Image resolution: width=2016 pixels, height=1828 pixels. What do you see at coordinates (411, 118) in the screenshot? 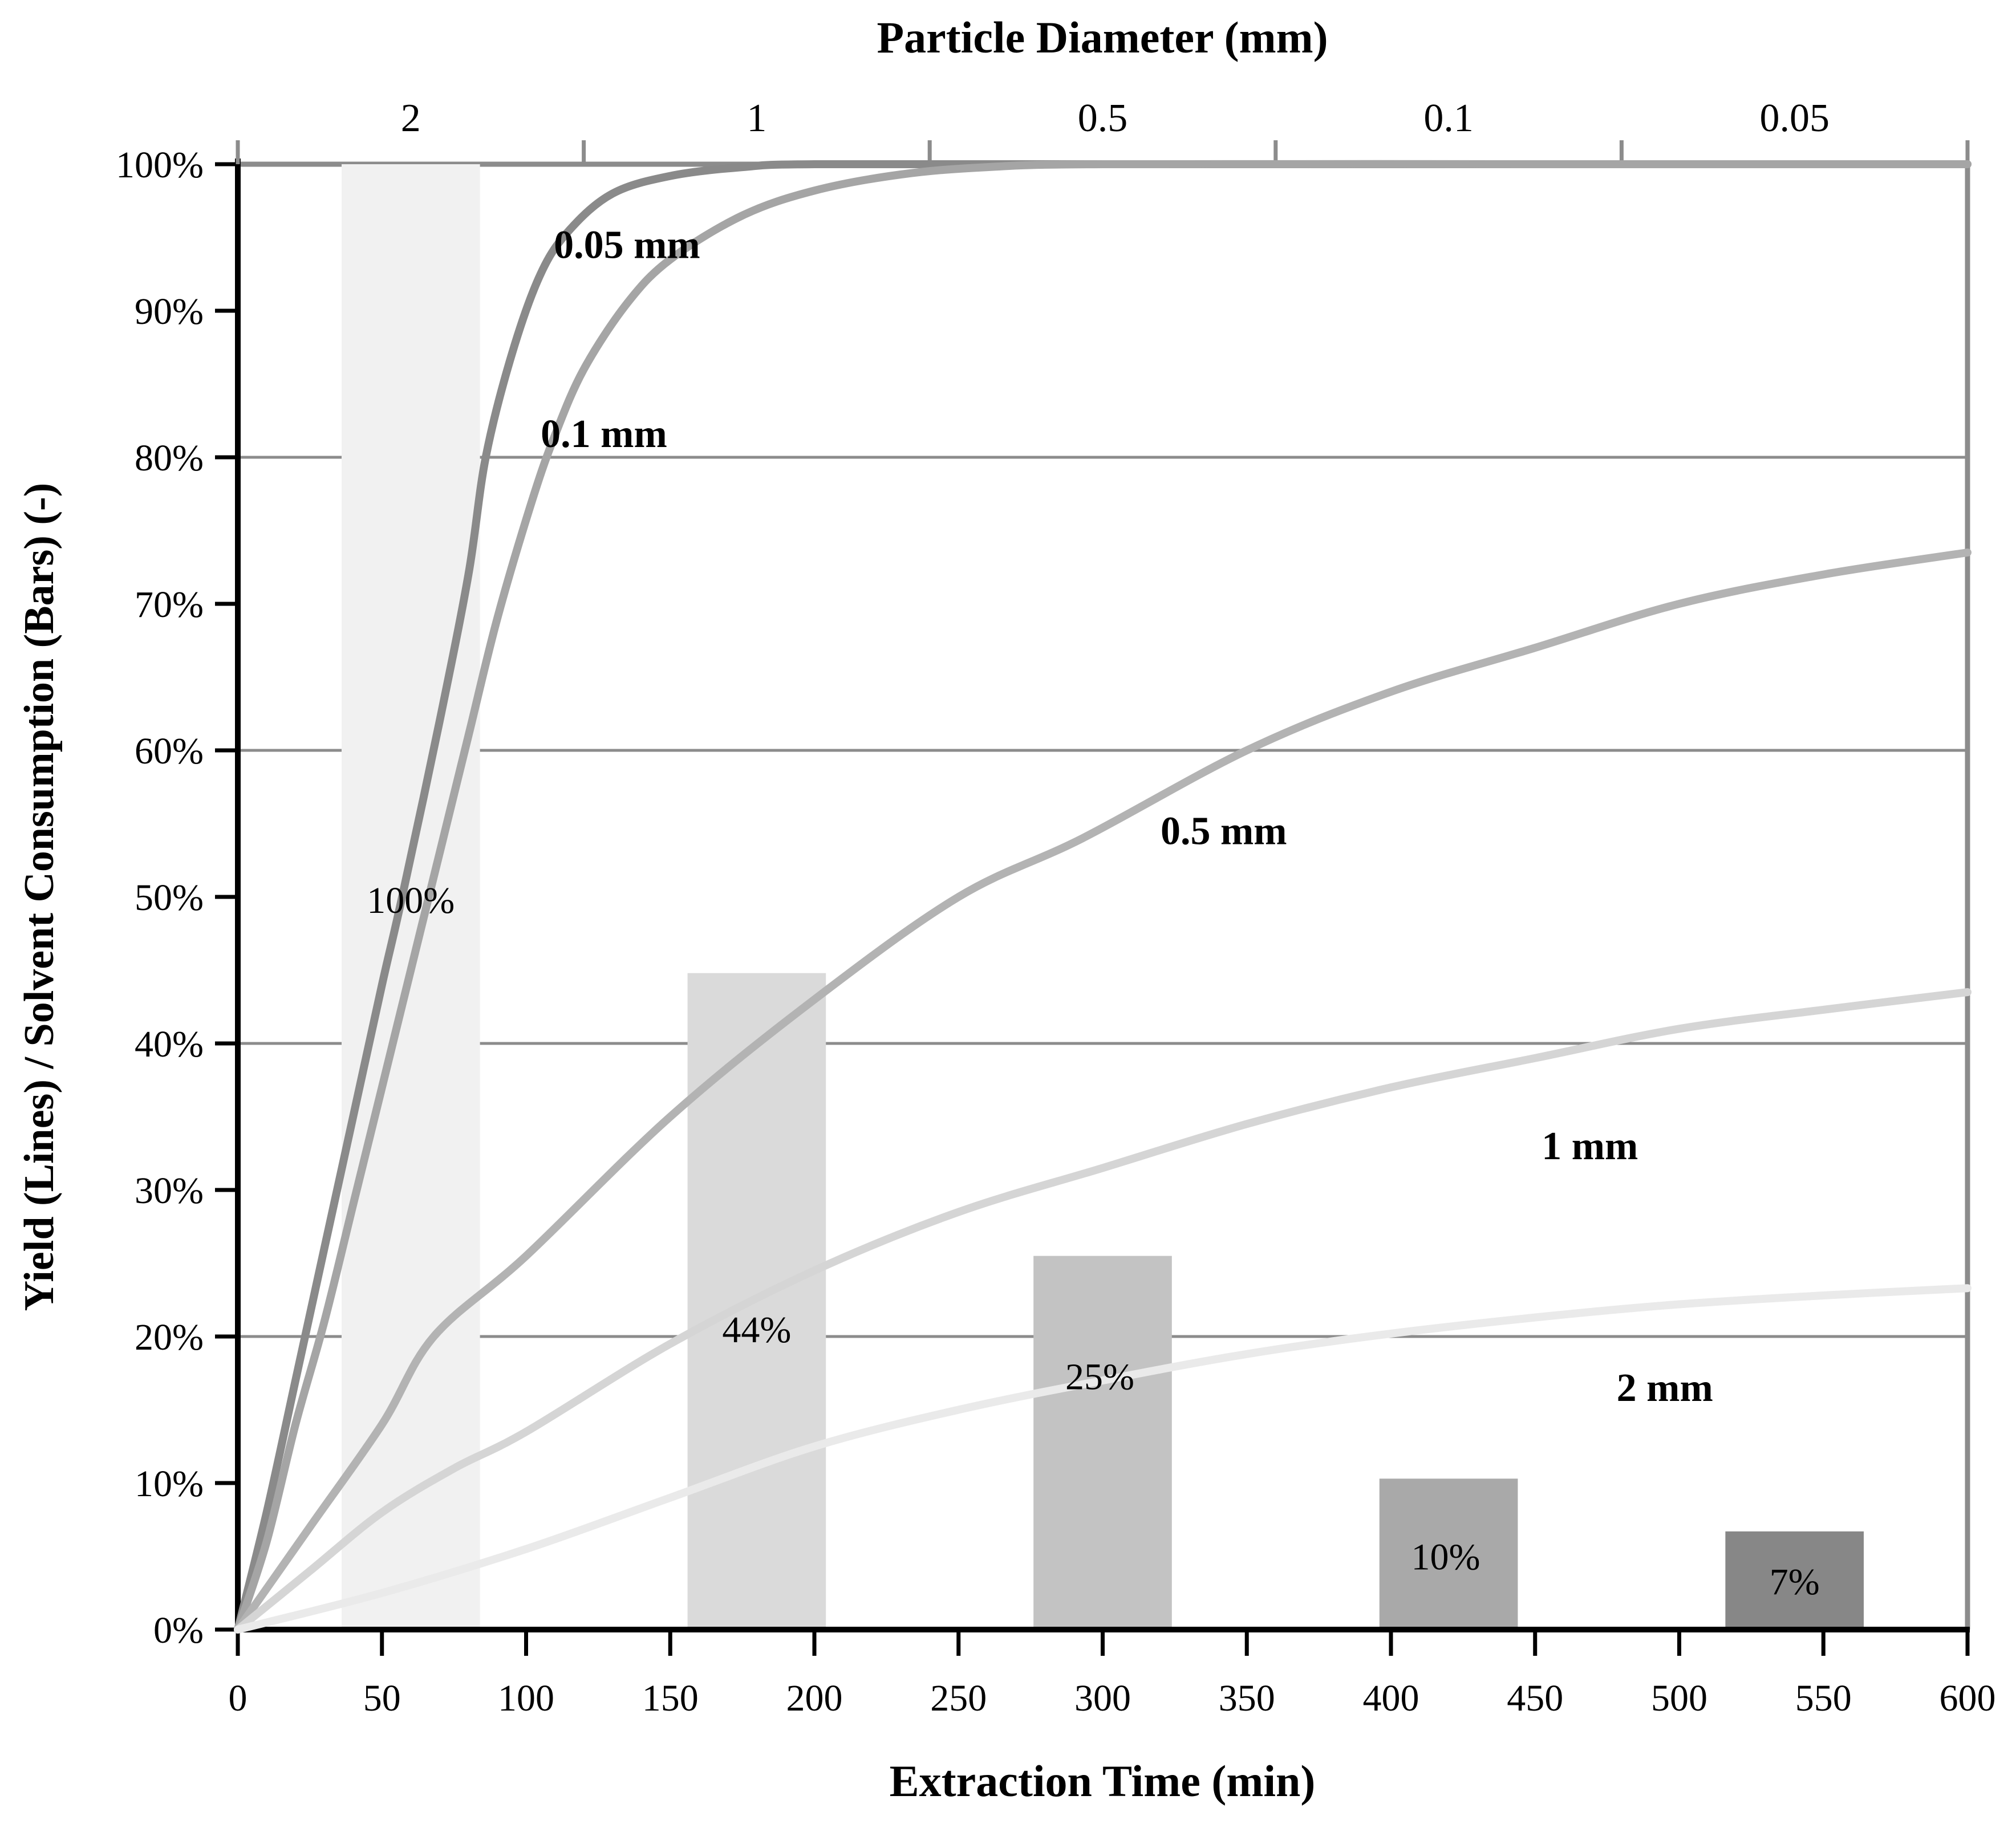
I see `top-tick-label-2: 2` at bounding box center [411, 118].